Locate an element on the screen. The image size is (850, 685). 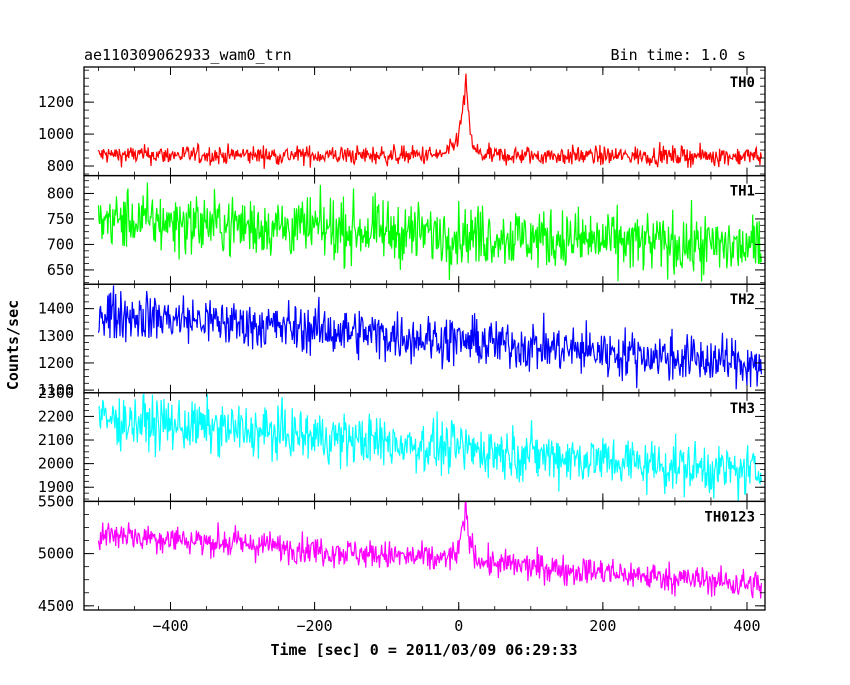
y-tick-label: 2100 is located at coordinates (56, 440).